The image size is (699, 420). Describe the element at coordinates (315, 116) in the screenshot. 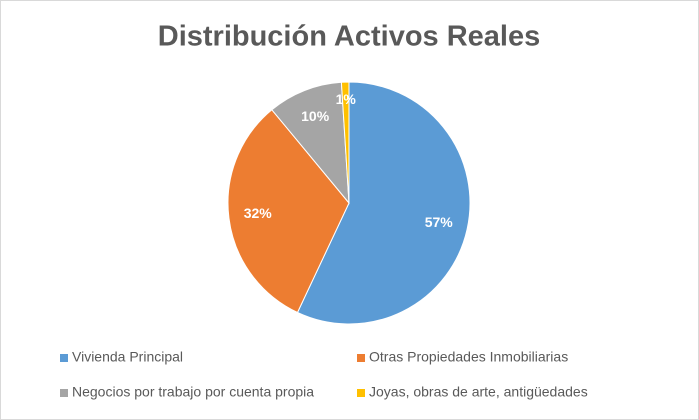

I see `data-label: 10%` at that location.